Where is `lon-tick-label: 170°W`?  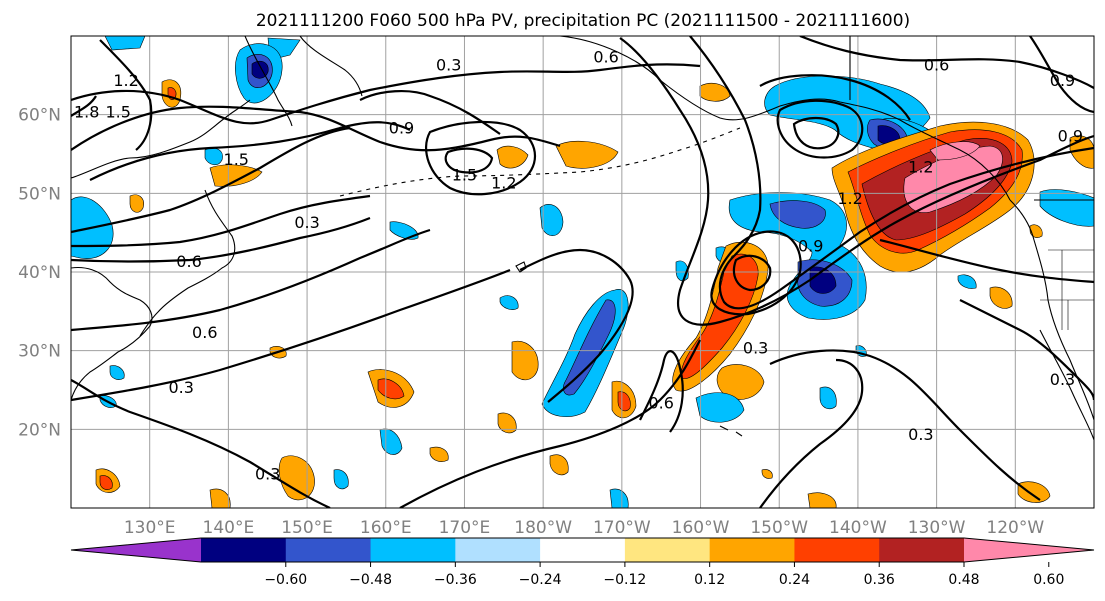 lon-tick-label: 170°W is located at coordinates (622, 528).